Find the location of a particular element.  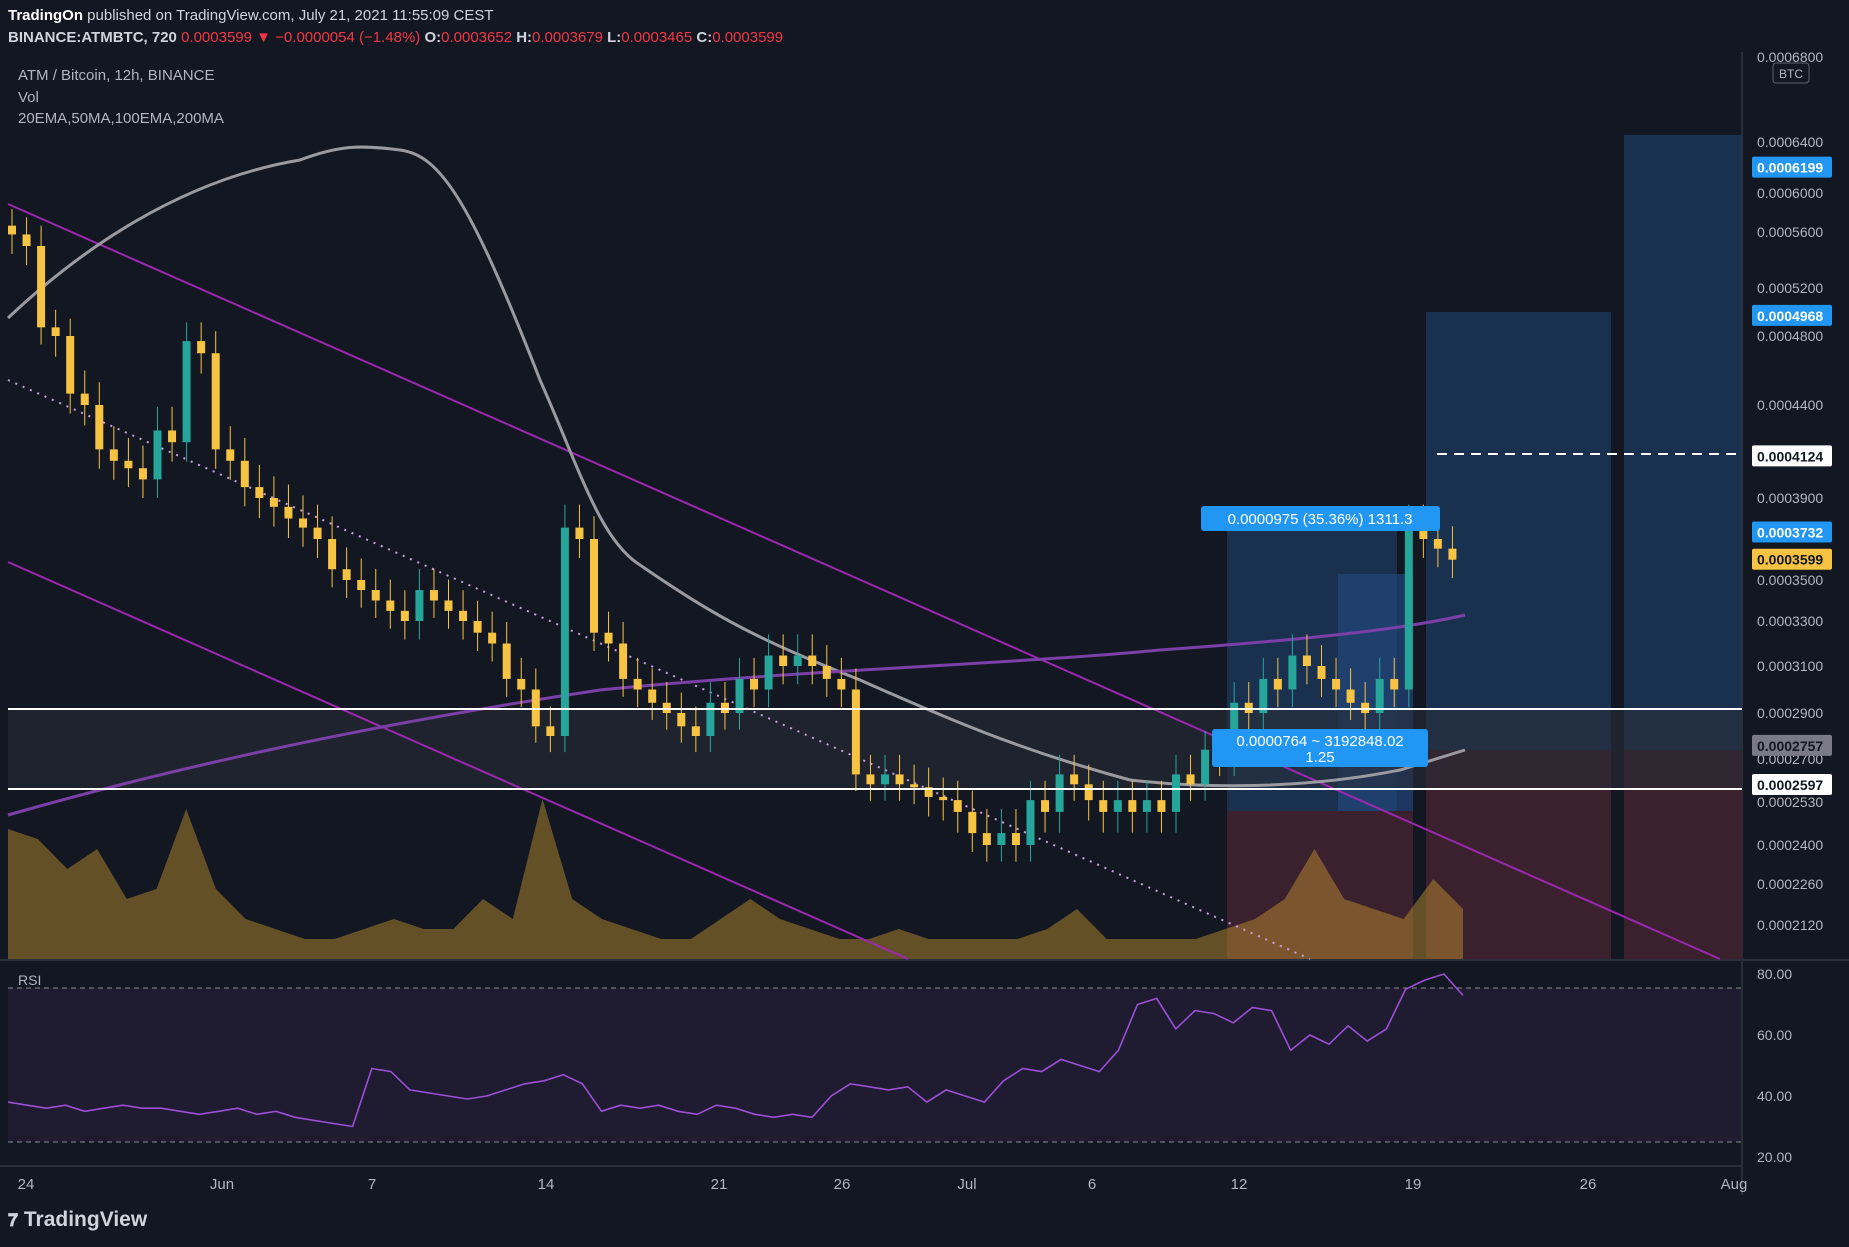

currency-tag: BTC is located at coordinates (1791, 74).